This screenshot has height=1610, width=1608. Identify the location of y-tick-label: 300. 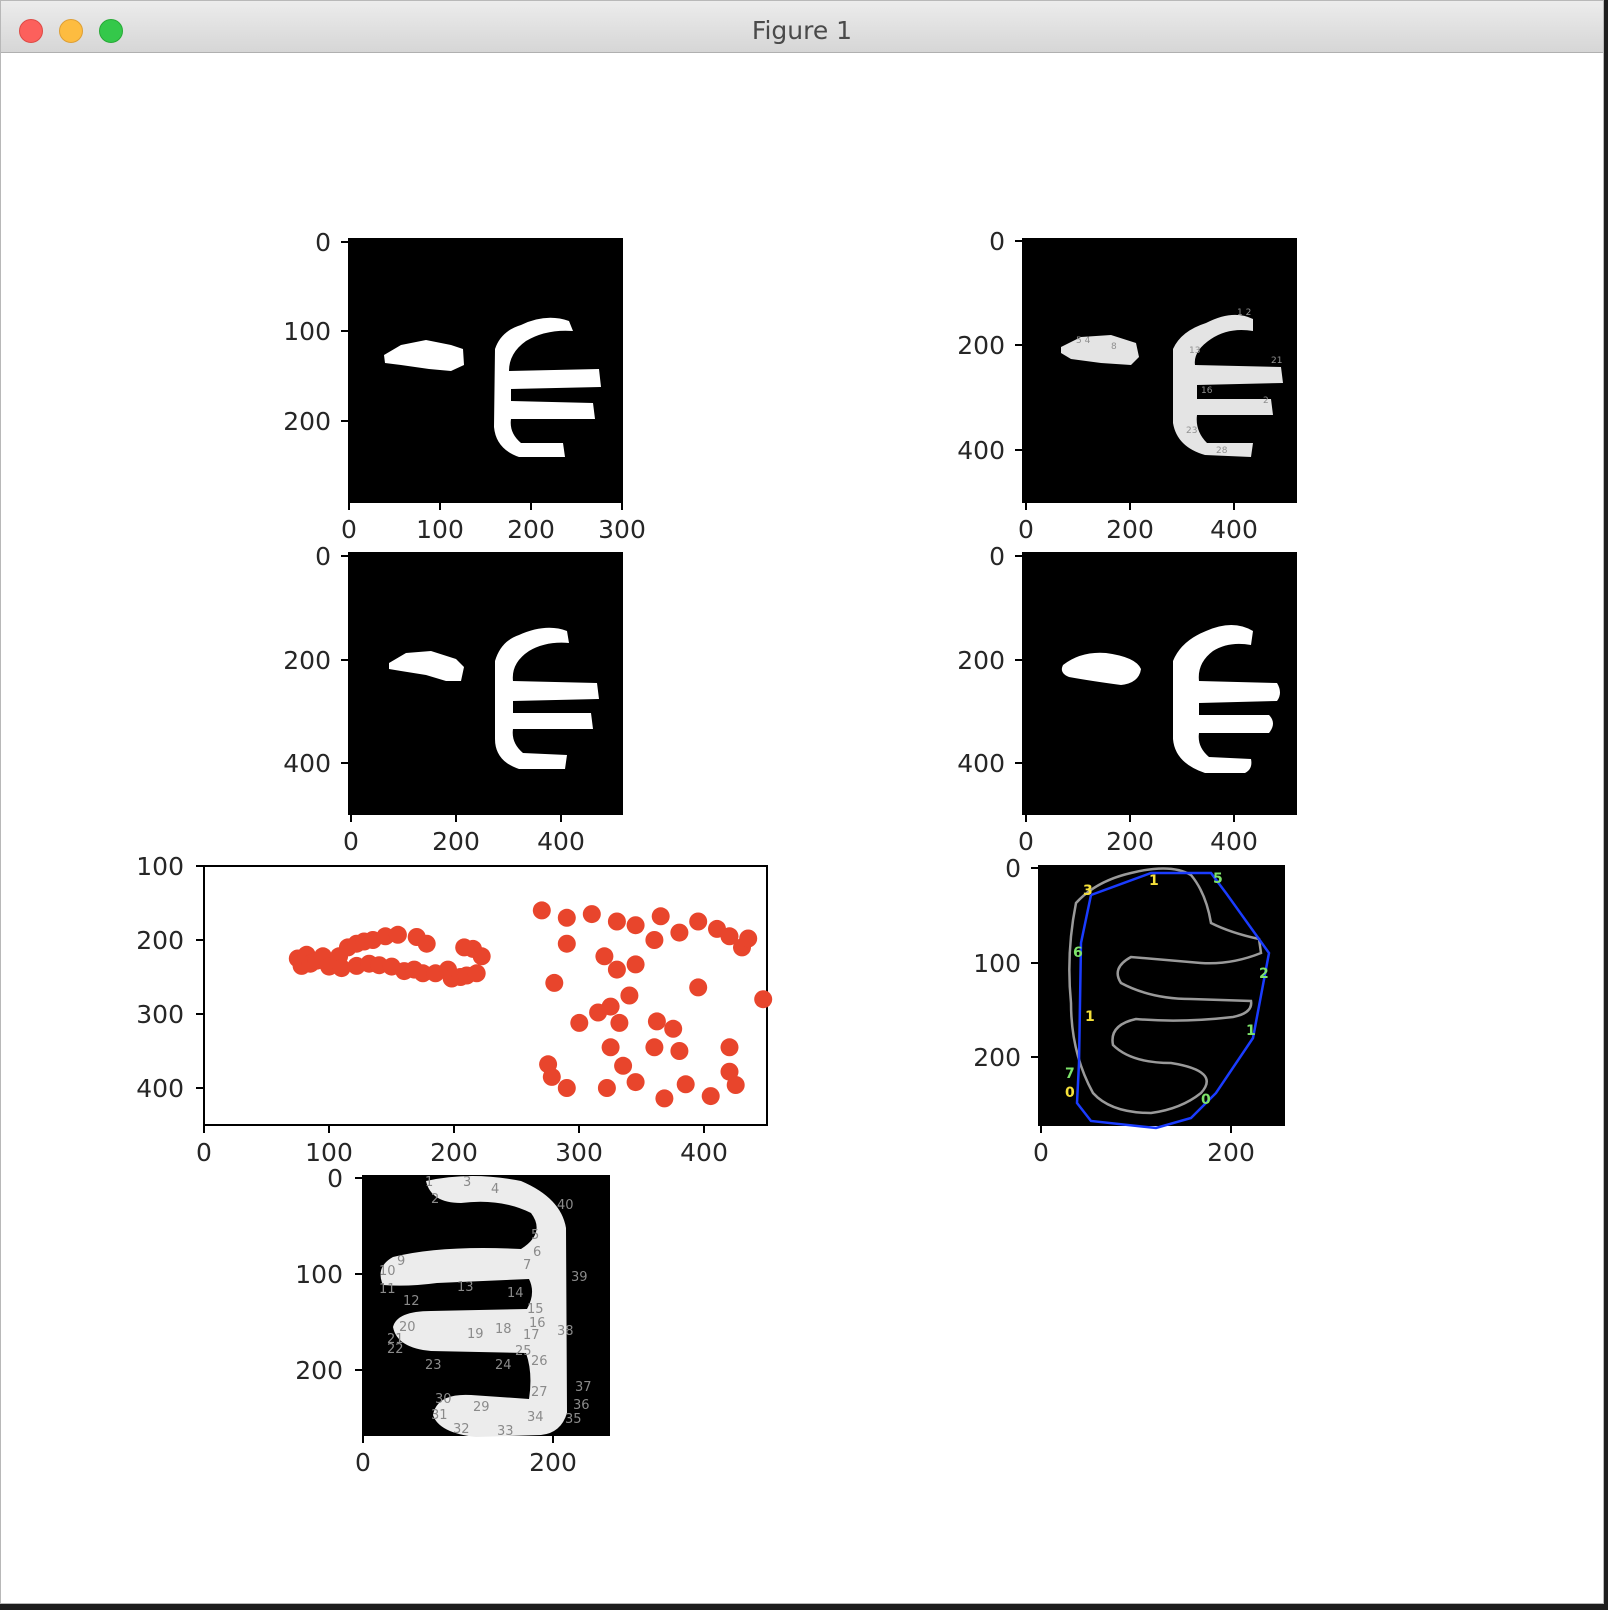
(160, 1014).